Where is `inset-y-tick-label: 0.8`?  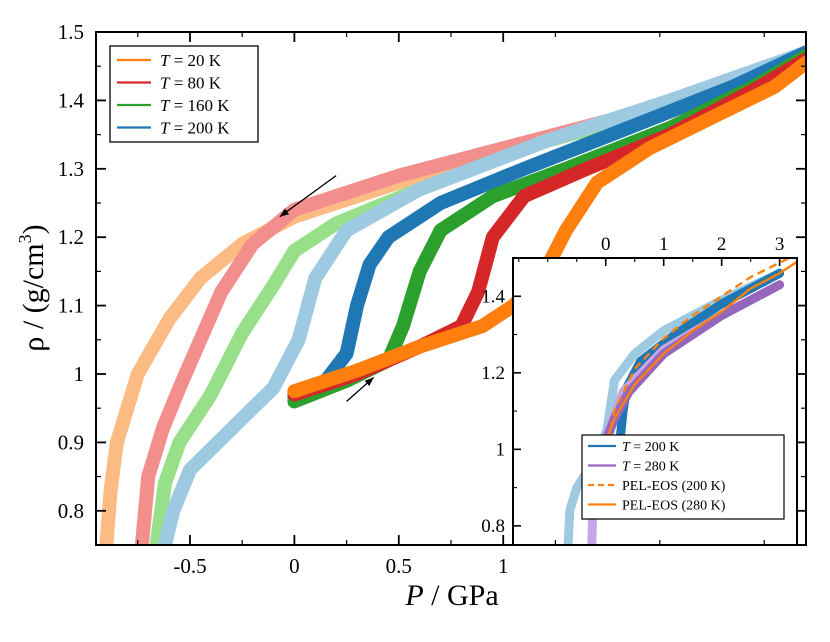 inset-y-tick-label: 0.8 is located at coordinates (493, 526).